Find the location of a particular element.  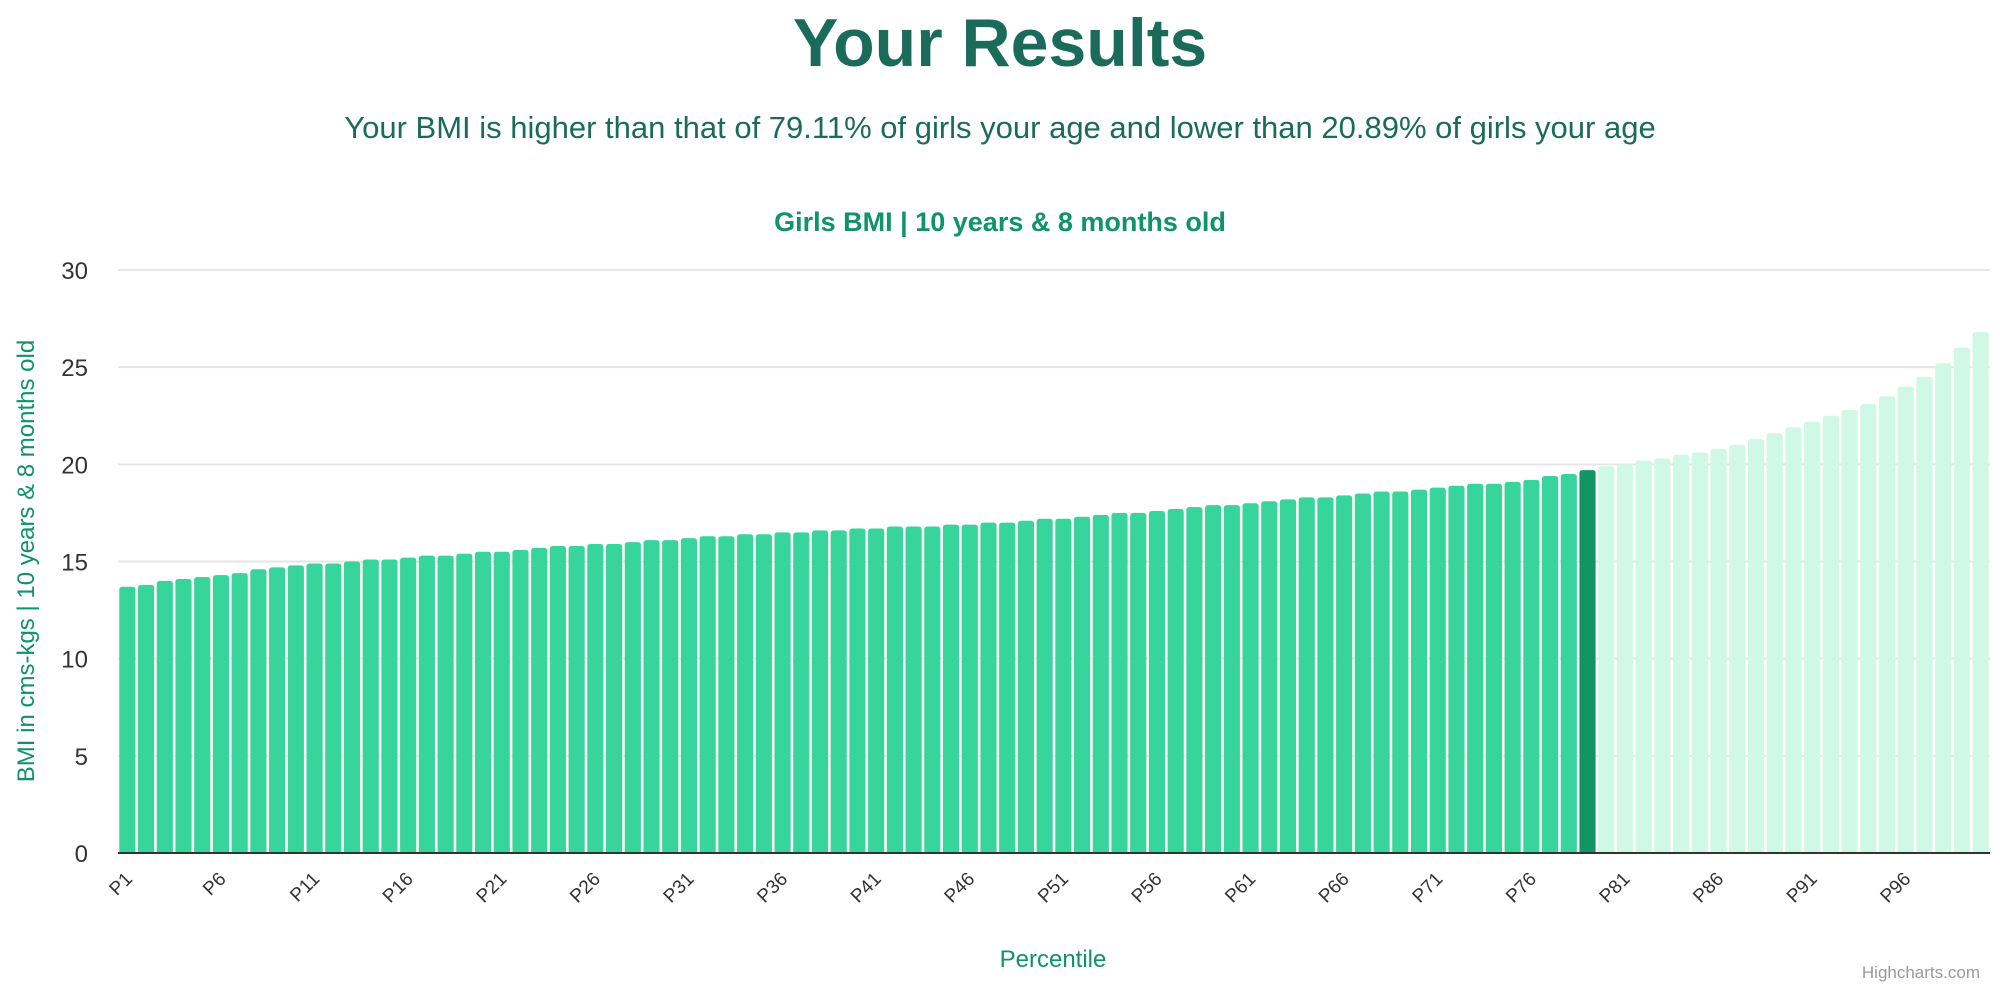

bar-p49 is located at coordinates (1025, 686).